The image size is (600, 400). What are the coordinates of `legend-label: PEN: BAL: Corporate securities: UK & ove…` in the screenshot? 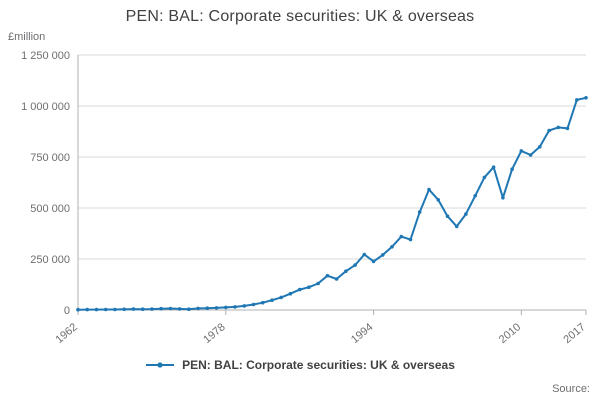 It's located at (318, 365).